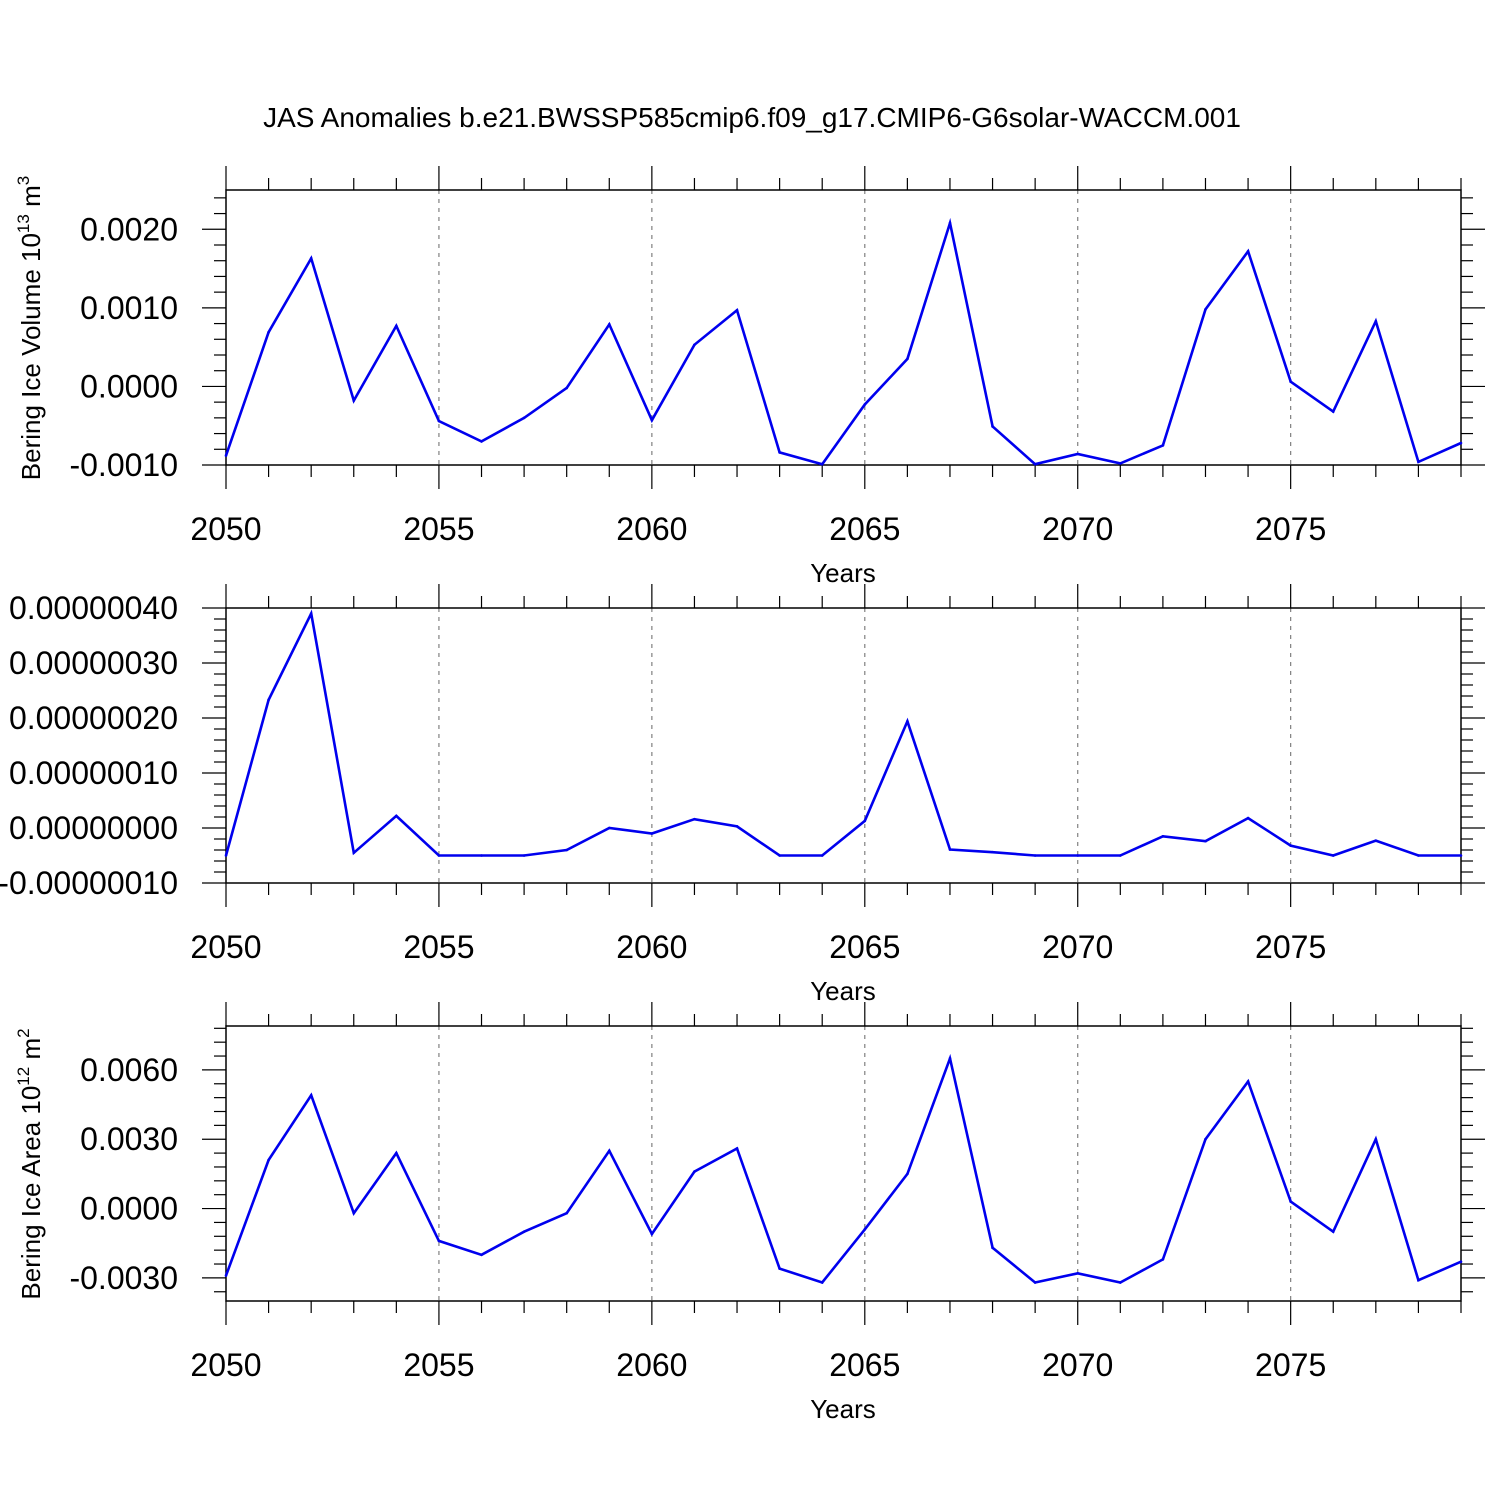  What do you see at coordinates (31, 1049) in the screenshot?
I see `panel-ice-area-ylabel-unit: m` at bounding box center [31, 1049].